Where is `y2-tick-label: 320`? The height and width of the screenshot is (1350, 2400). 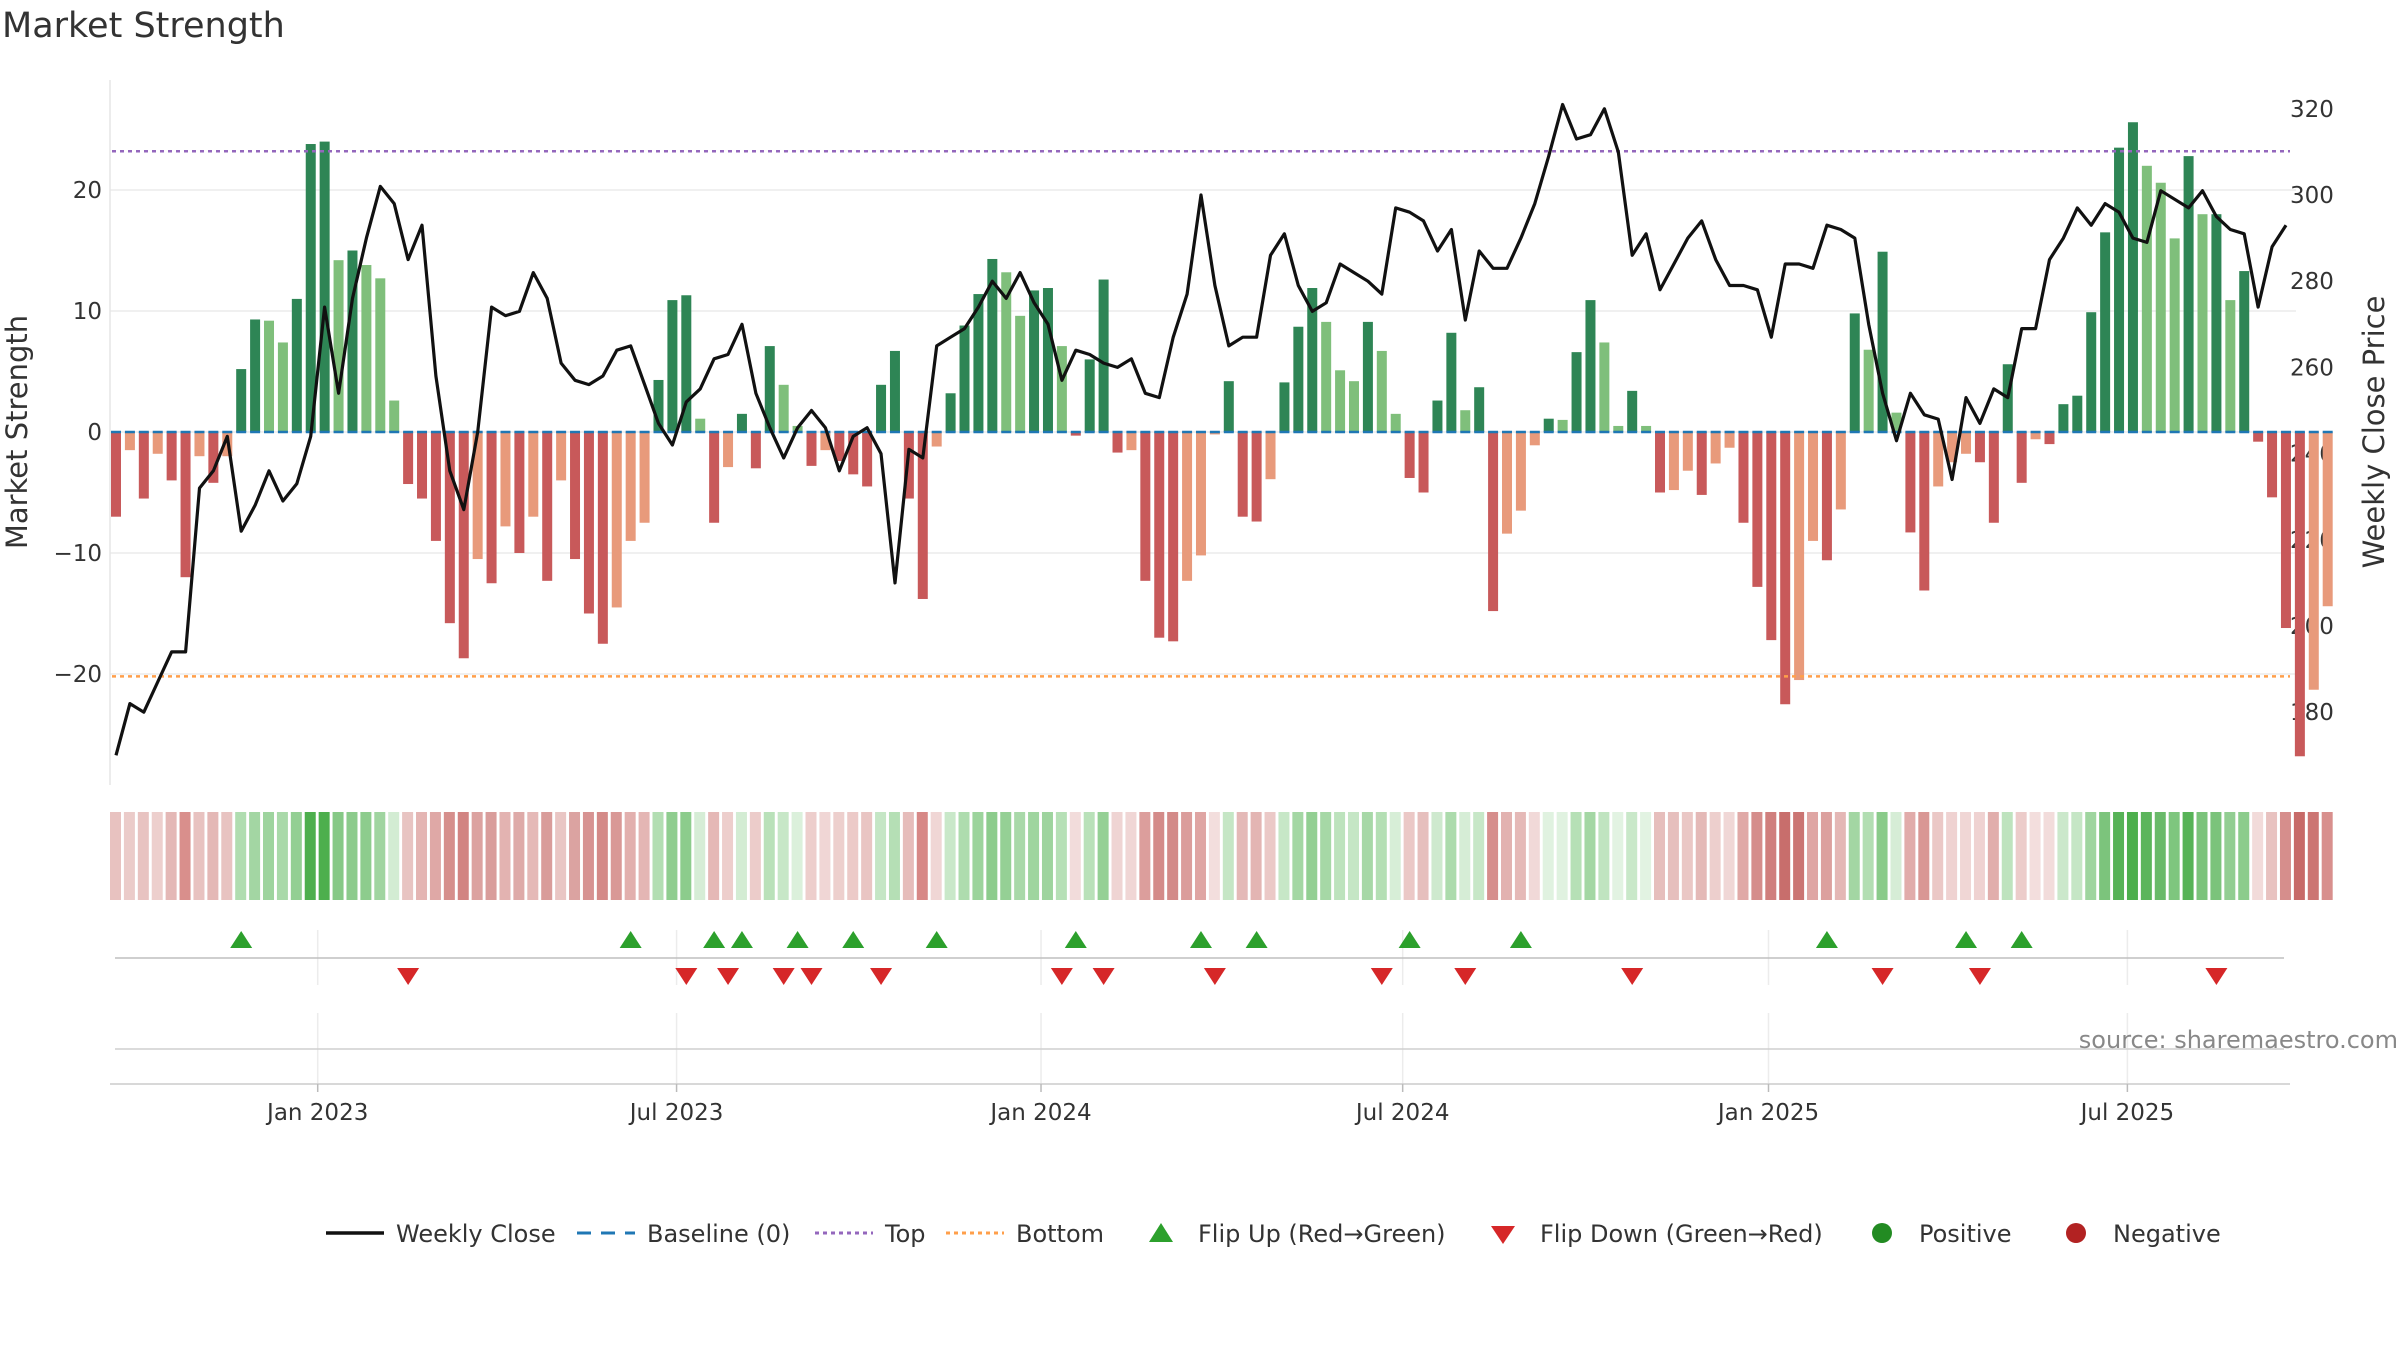
y2-tick-label: 320 is located at coordinates (2312, 110).